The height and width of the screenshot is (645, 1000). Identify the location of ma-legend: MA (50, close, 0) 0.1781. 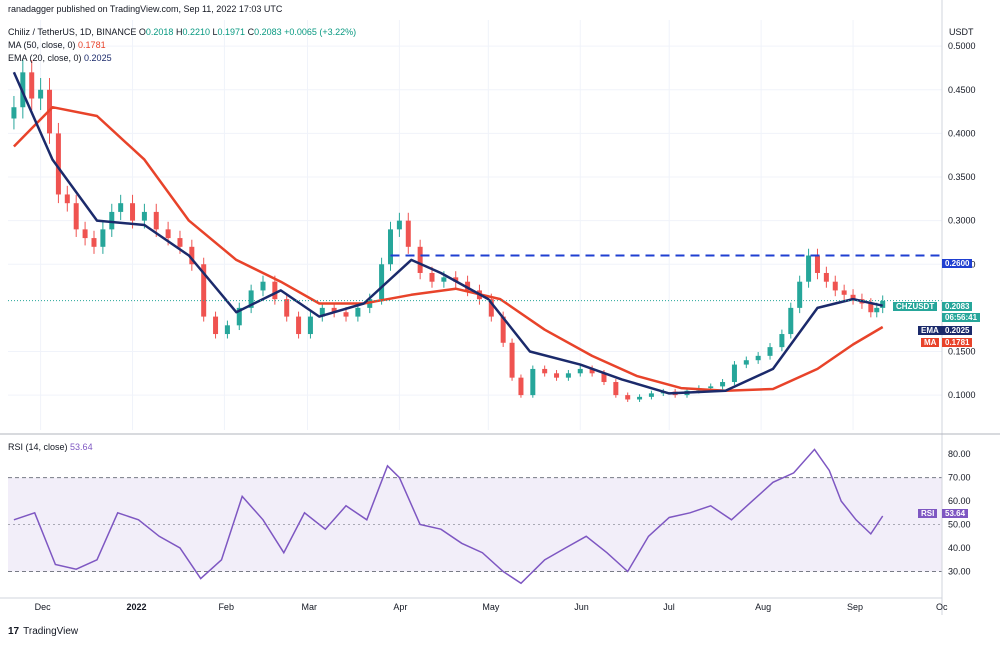
(57, 45).